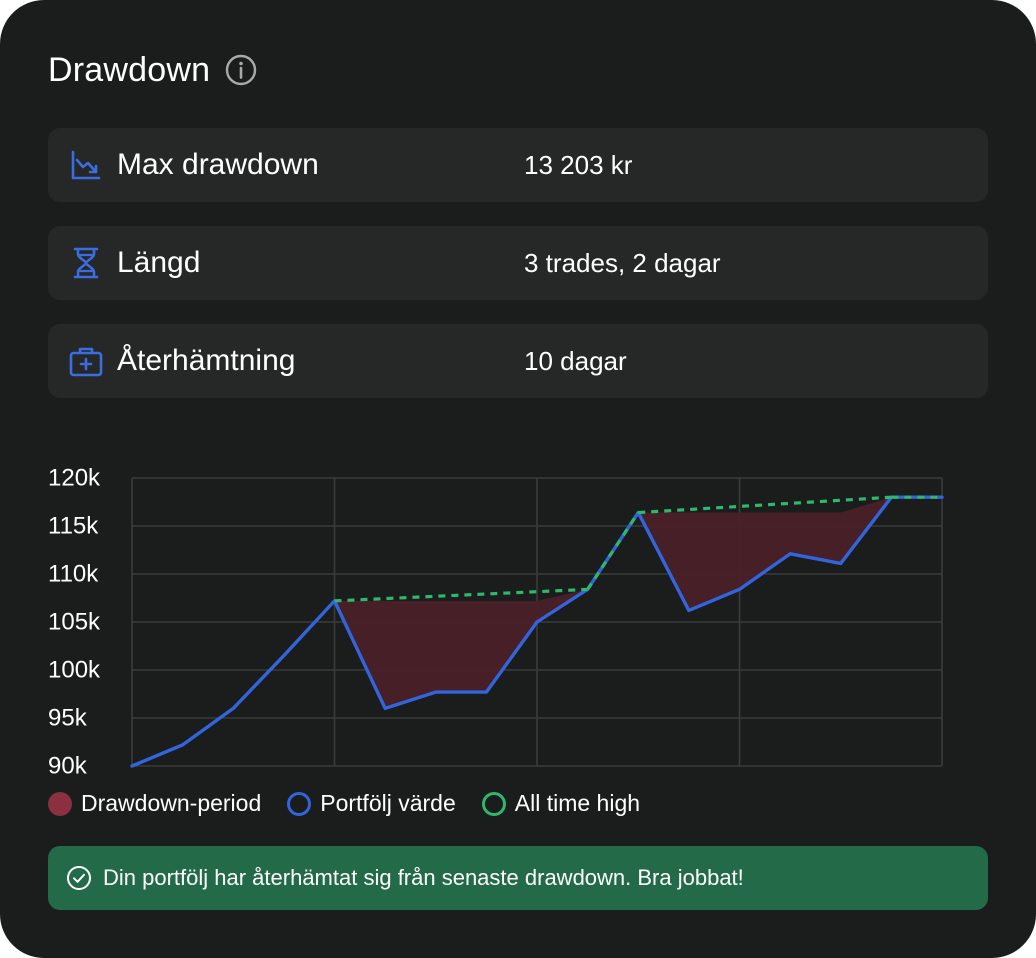 The height and width of the screenshot is (958, 1036). Describe the element at coordinates (299, 803) in the screenshot. I see `portfolio-swatch` at that location.